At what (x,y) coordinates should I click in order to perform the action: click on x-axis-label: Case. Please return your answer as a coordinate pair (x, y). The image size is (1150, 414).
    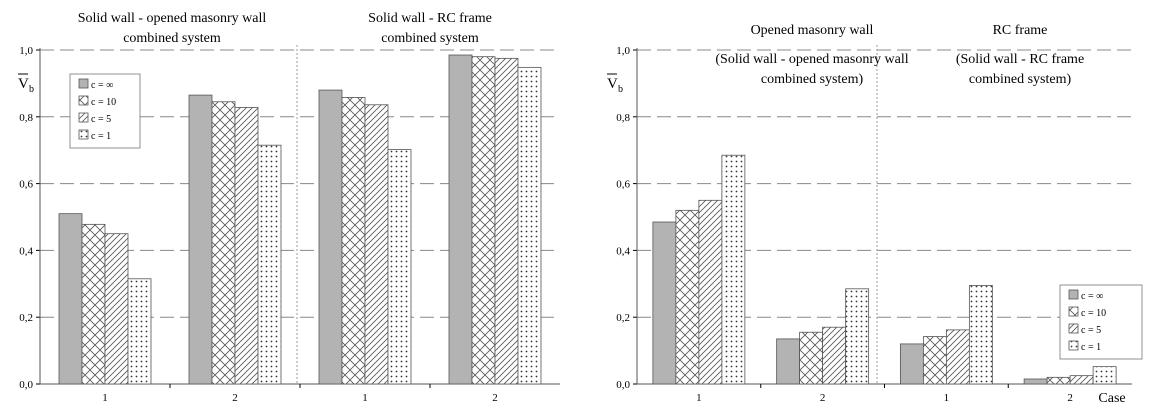
    Looking at the image, I should click on (1111, 398).